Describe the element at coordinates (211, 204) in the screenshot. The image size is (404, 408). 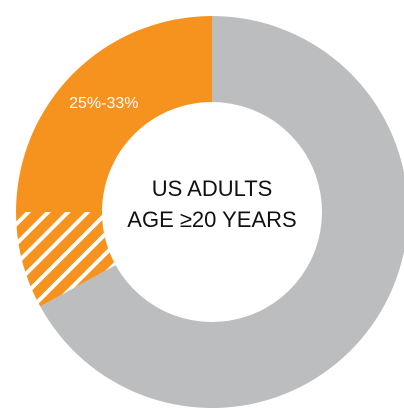
I see `donut-center-label: US ADULTS AGE ≥20 YEARS` at that location.